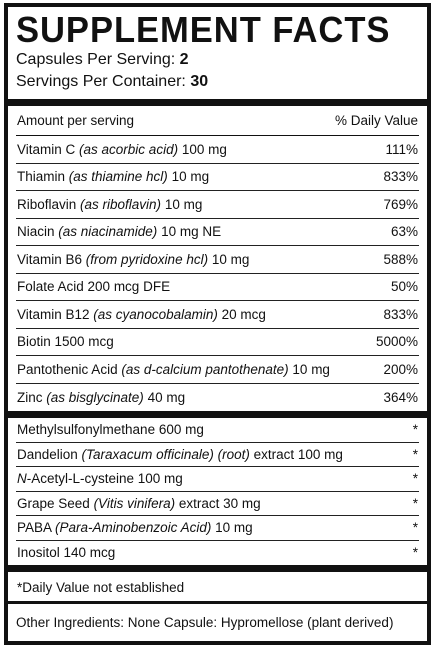 This screenshot has height=648, width=435. What do you see at coordinates (217, 430) in the screenshot?
I see `nutrient-row: Methylsulfonylmethane 600 mg *` at bounding box center [217, 430].